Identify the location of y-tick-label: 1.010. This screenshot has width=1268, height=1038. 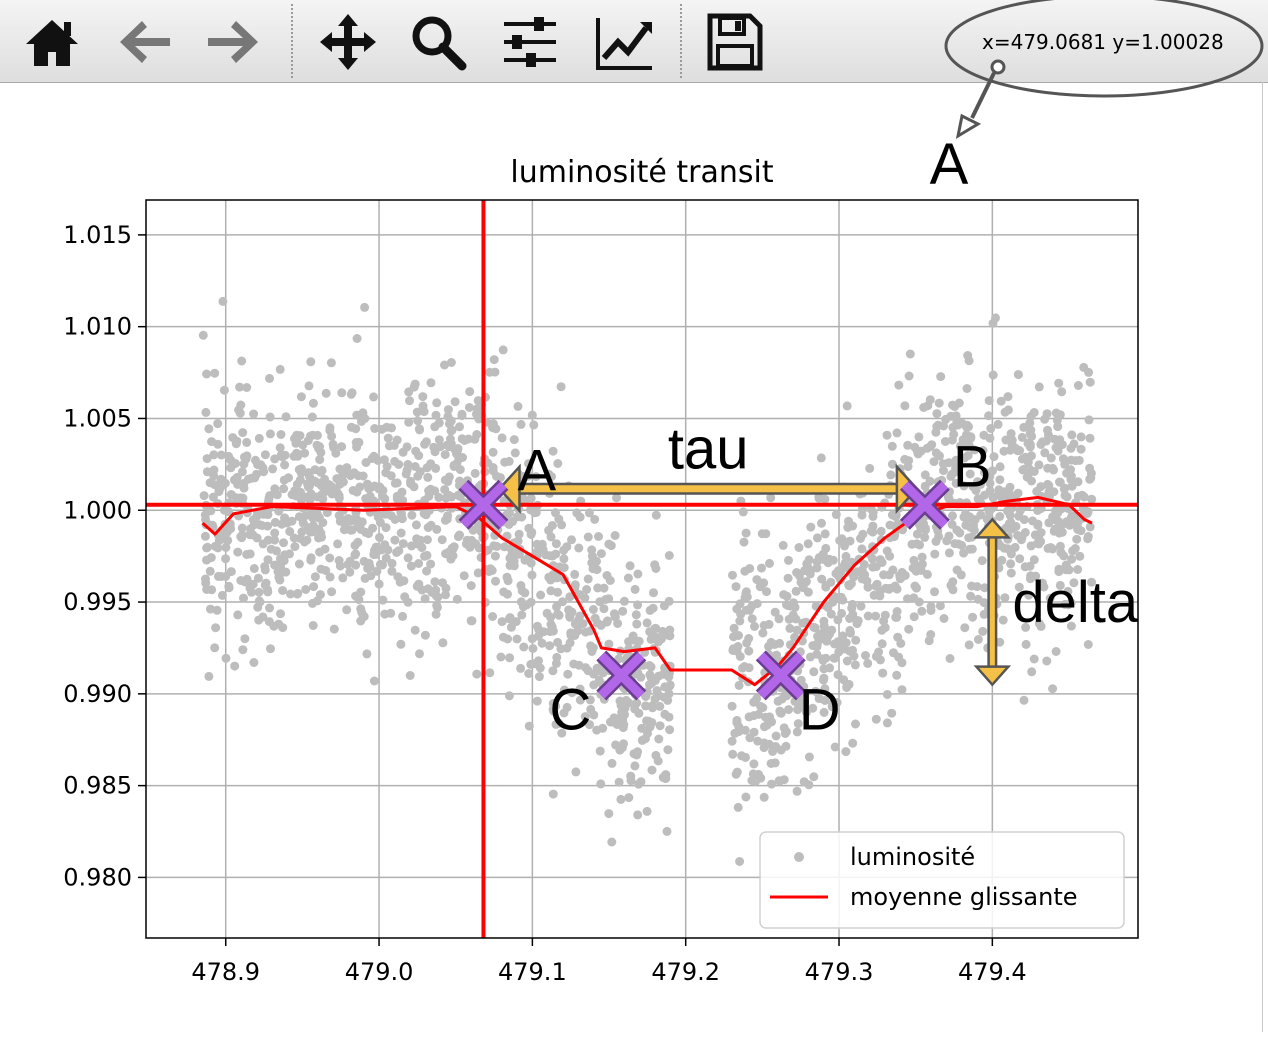
(97, 327).